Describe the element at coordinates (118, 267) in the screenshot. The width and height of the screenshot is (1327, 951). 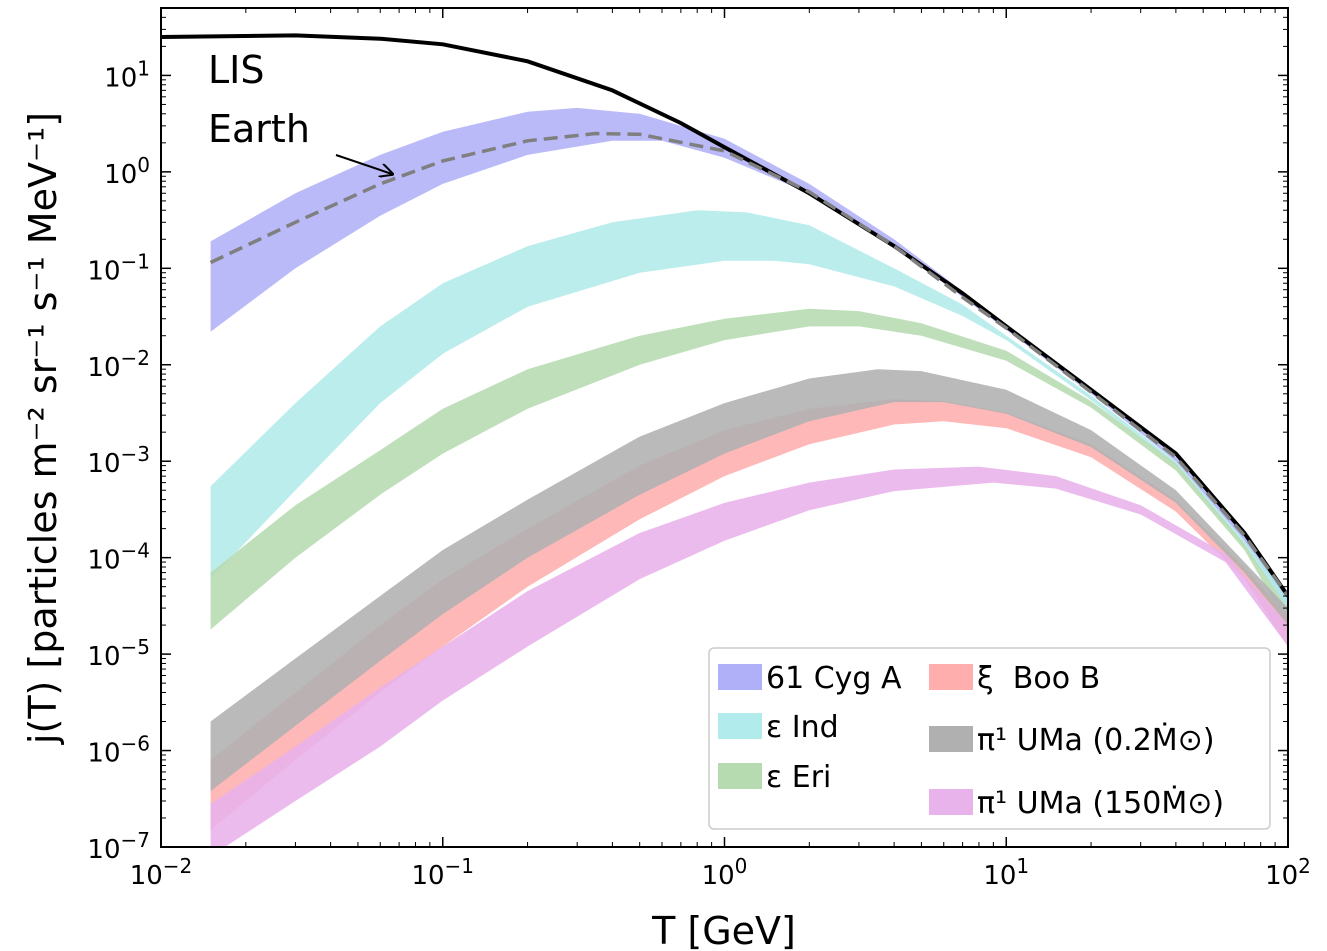
I see `y-tick-label: 10⁻¹` at that location.